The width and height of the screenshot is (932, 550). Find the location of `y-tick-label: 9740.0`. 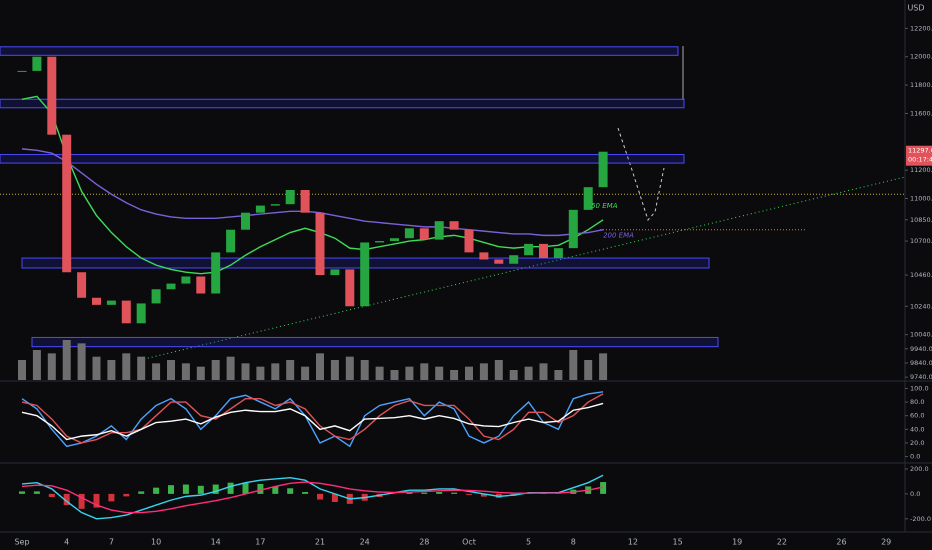

y-tick-label: 9740.0 is located at coordinates (921, 377).